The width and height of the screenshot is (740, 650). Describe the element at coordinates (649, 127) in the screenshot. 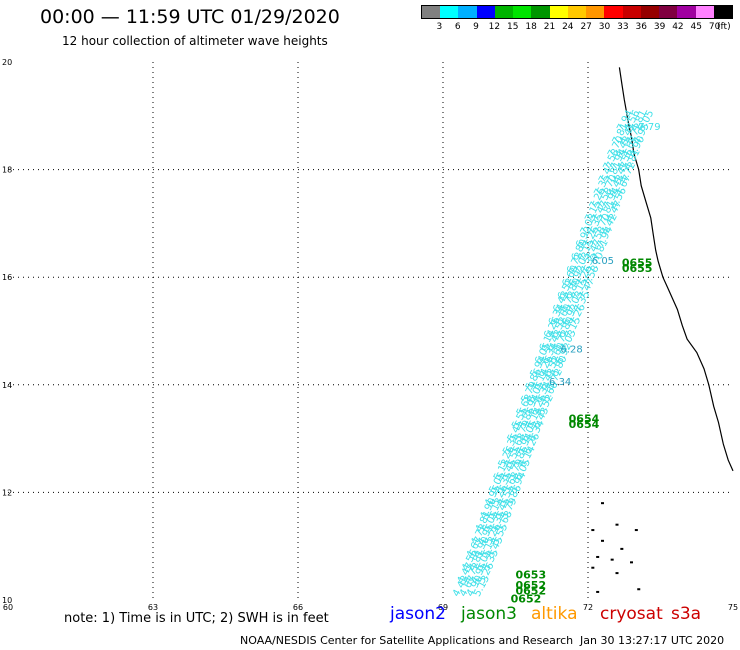

I see `swh-value-label: 7.79` at that location.